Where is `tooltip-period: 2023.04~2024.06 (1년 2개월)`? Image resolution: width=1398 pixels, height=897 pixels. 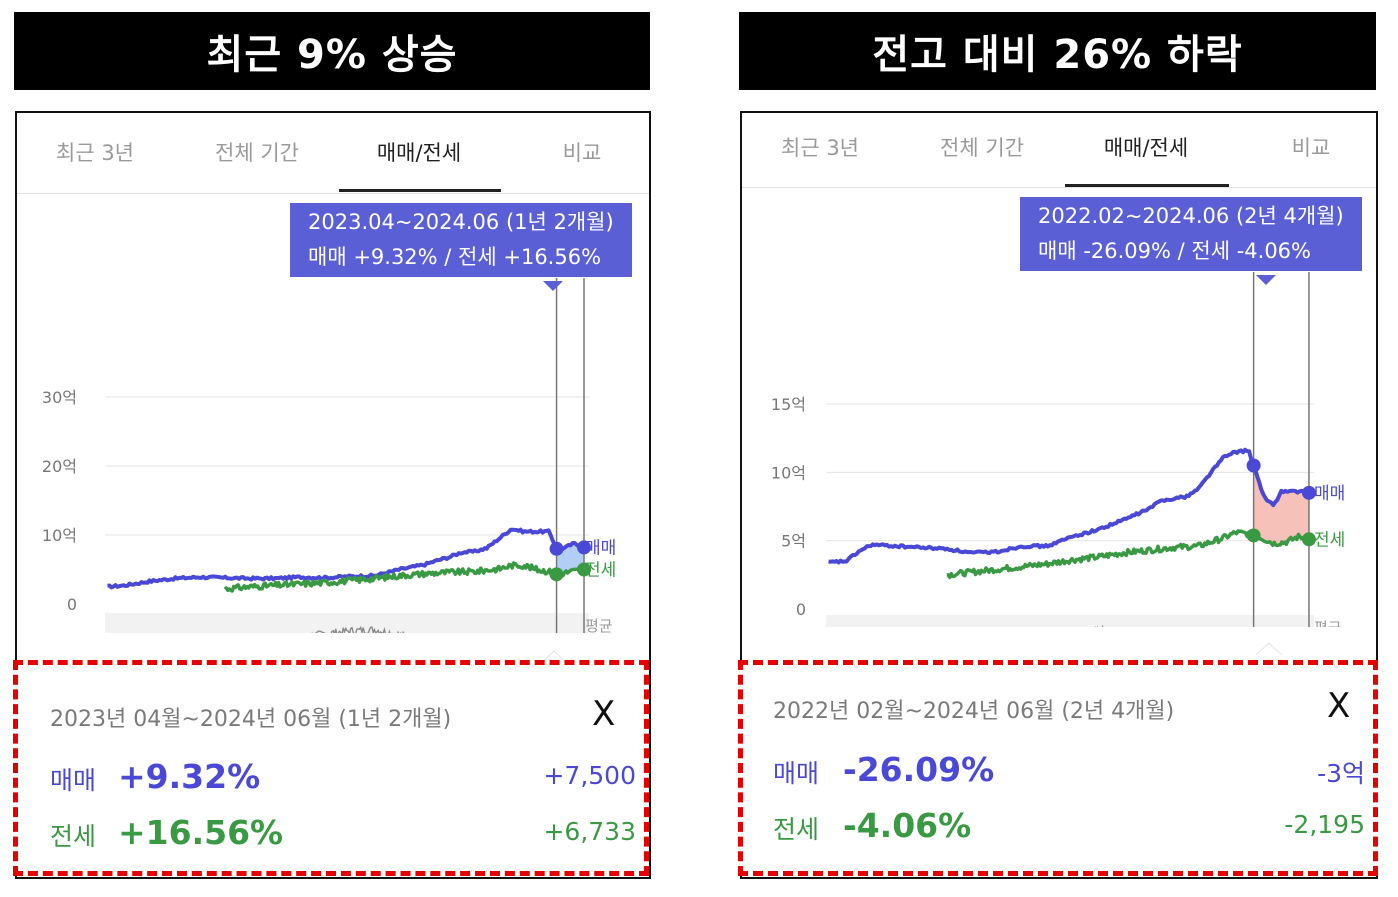 tooltip-period: 2023.04~2024.06 (1년 2개월) is located at coordinates (461, 222).